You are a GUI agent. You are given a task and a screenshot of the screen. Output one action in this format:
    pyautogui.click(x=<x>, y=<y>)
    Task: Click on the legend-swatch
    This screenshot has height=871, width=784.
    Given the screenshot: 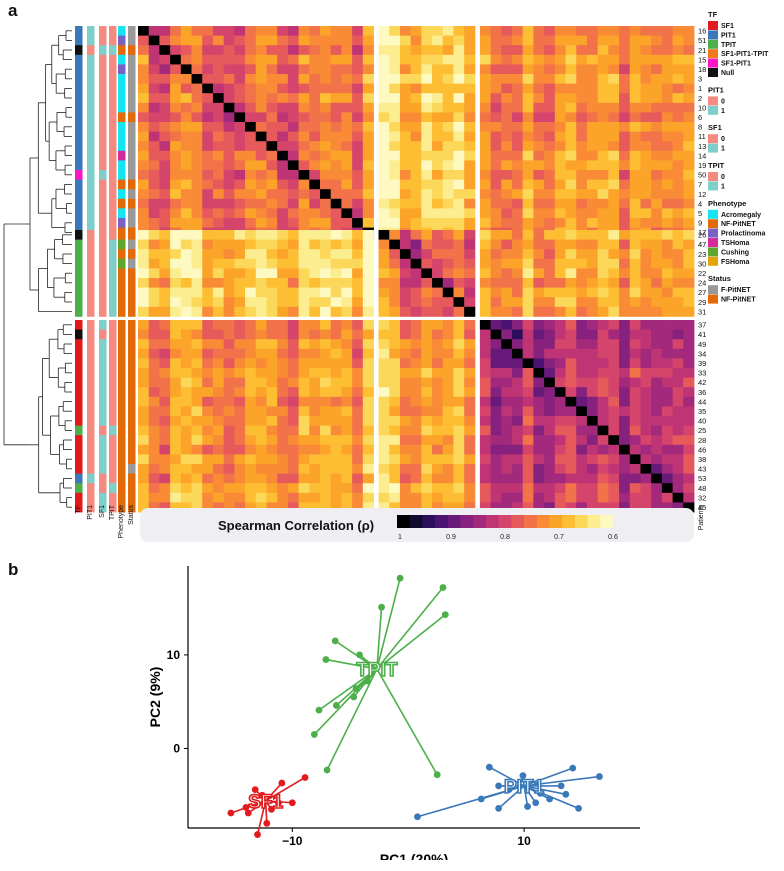 What is the action you would take?
    pyautogui.click(x=713, y=224)
    